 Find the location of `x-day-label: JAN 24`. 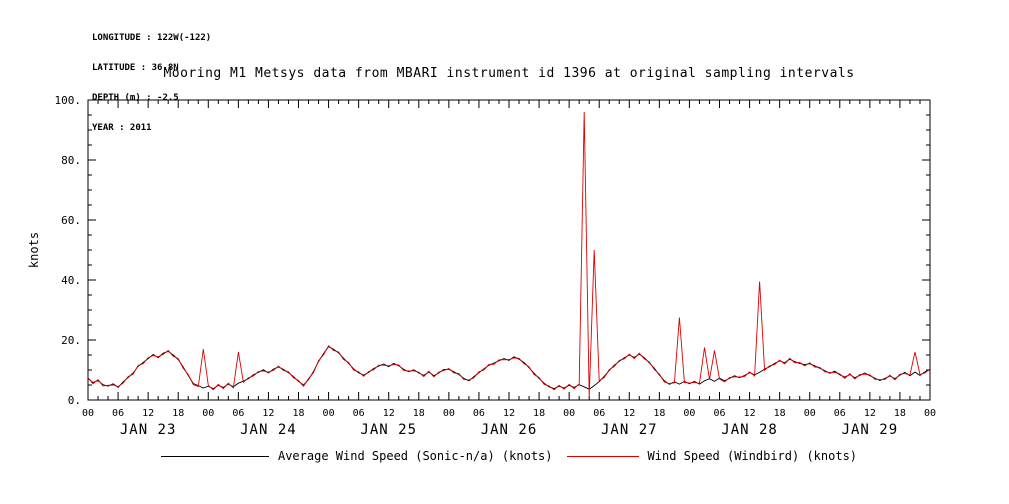

x-day-label: JAN 24 is located at coordinates (268, 430).